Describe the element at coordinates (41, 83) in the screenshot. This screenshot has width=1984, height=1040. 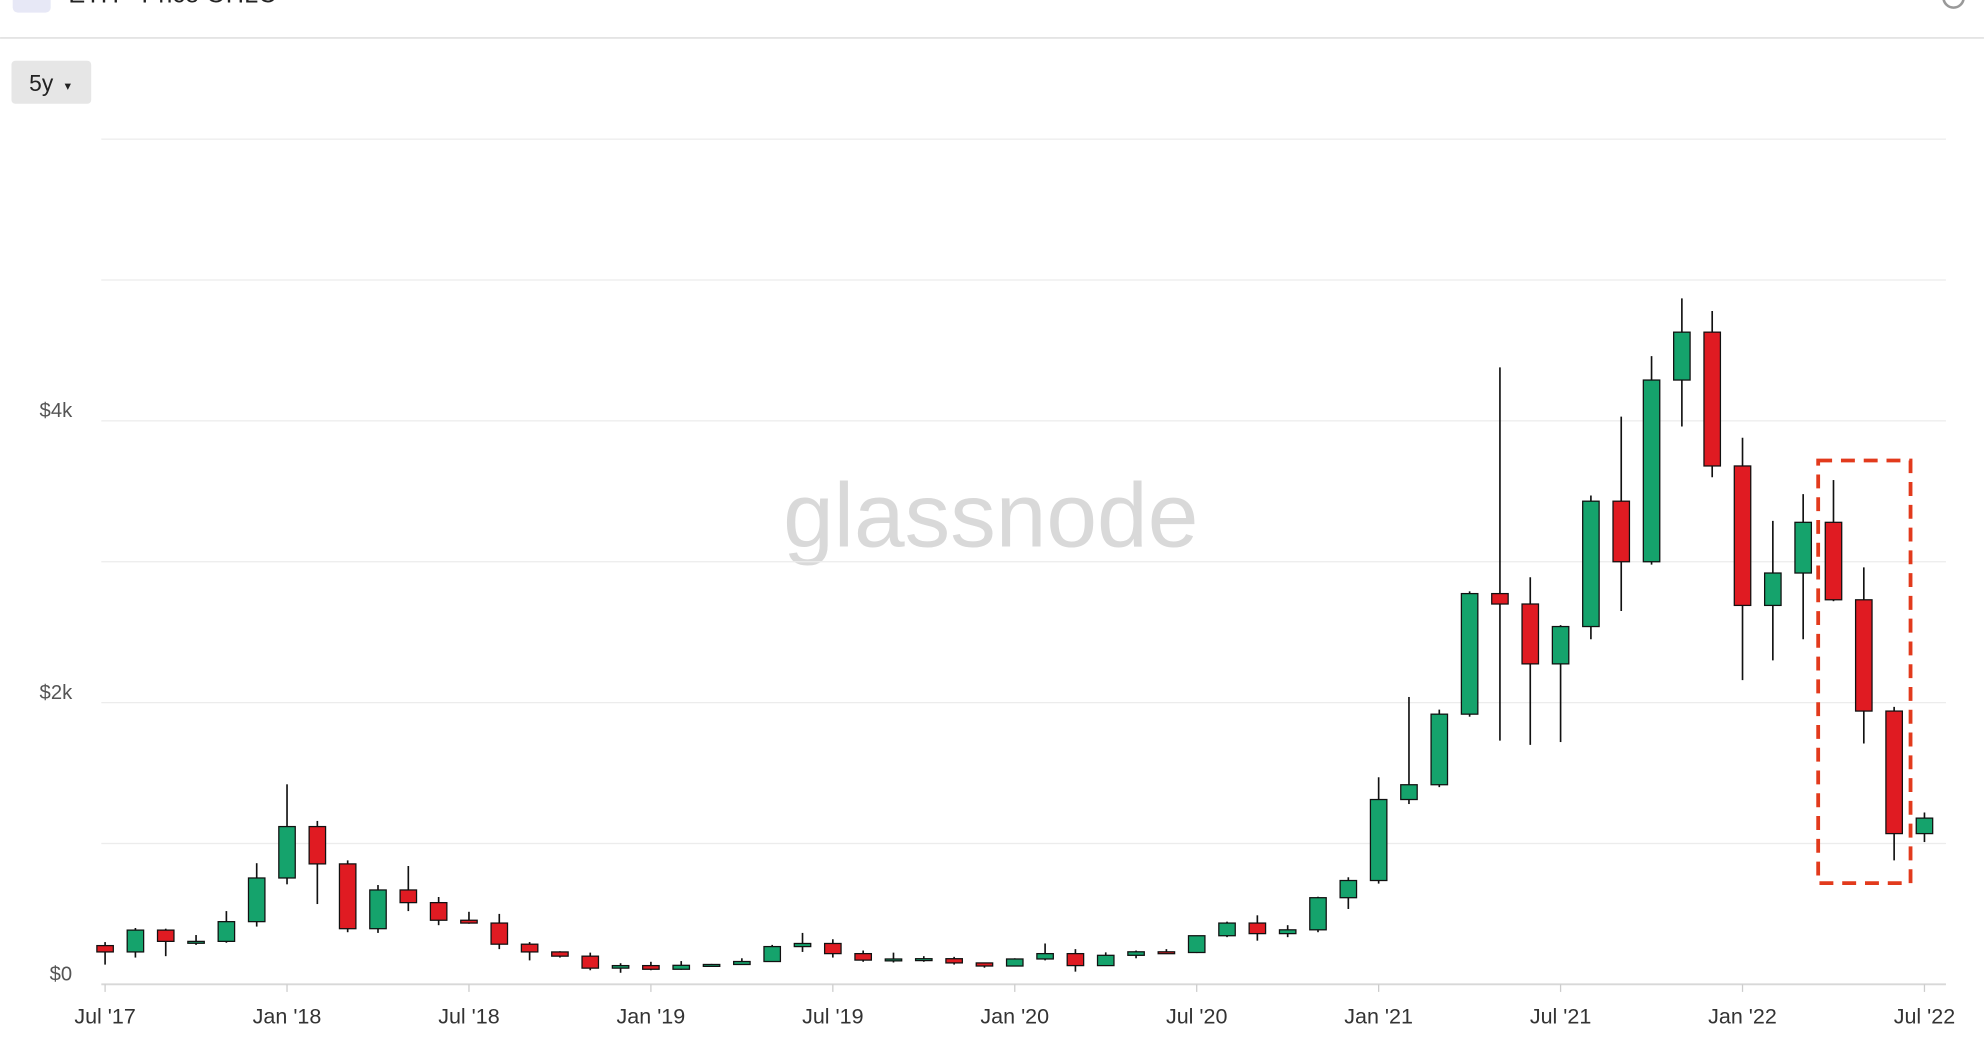
I see `range-button-label: 5y` at that location.